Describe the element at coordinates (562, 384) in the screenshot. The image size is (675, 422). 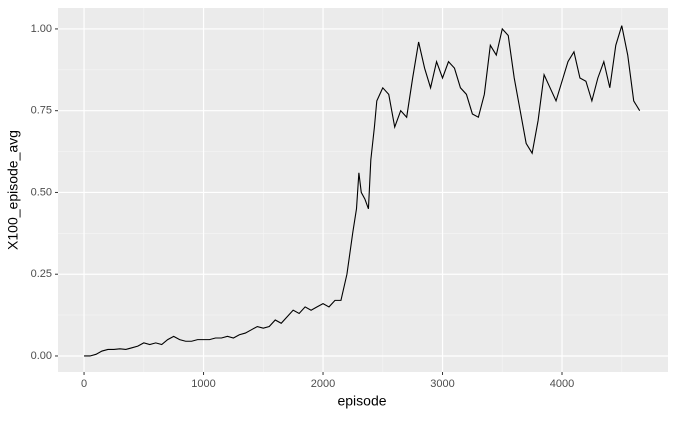
I see `x-tick-label: 4000` at that location.